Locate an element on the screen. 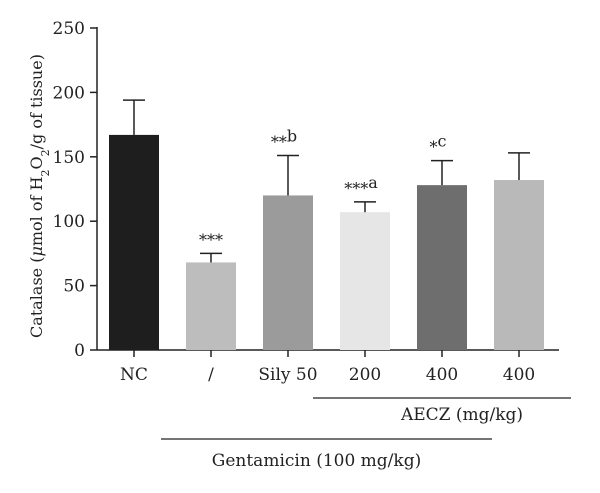  y-tick-label: 250 is located at coordinates (69, 29).